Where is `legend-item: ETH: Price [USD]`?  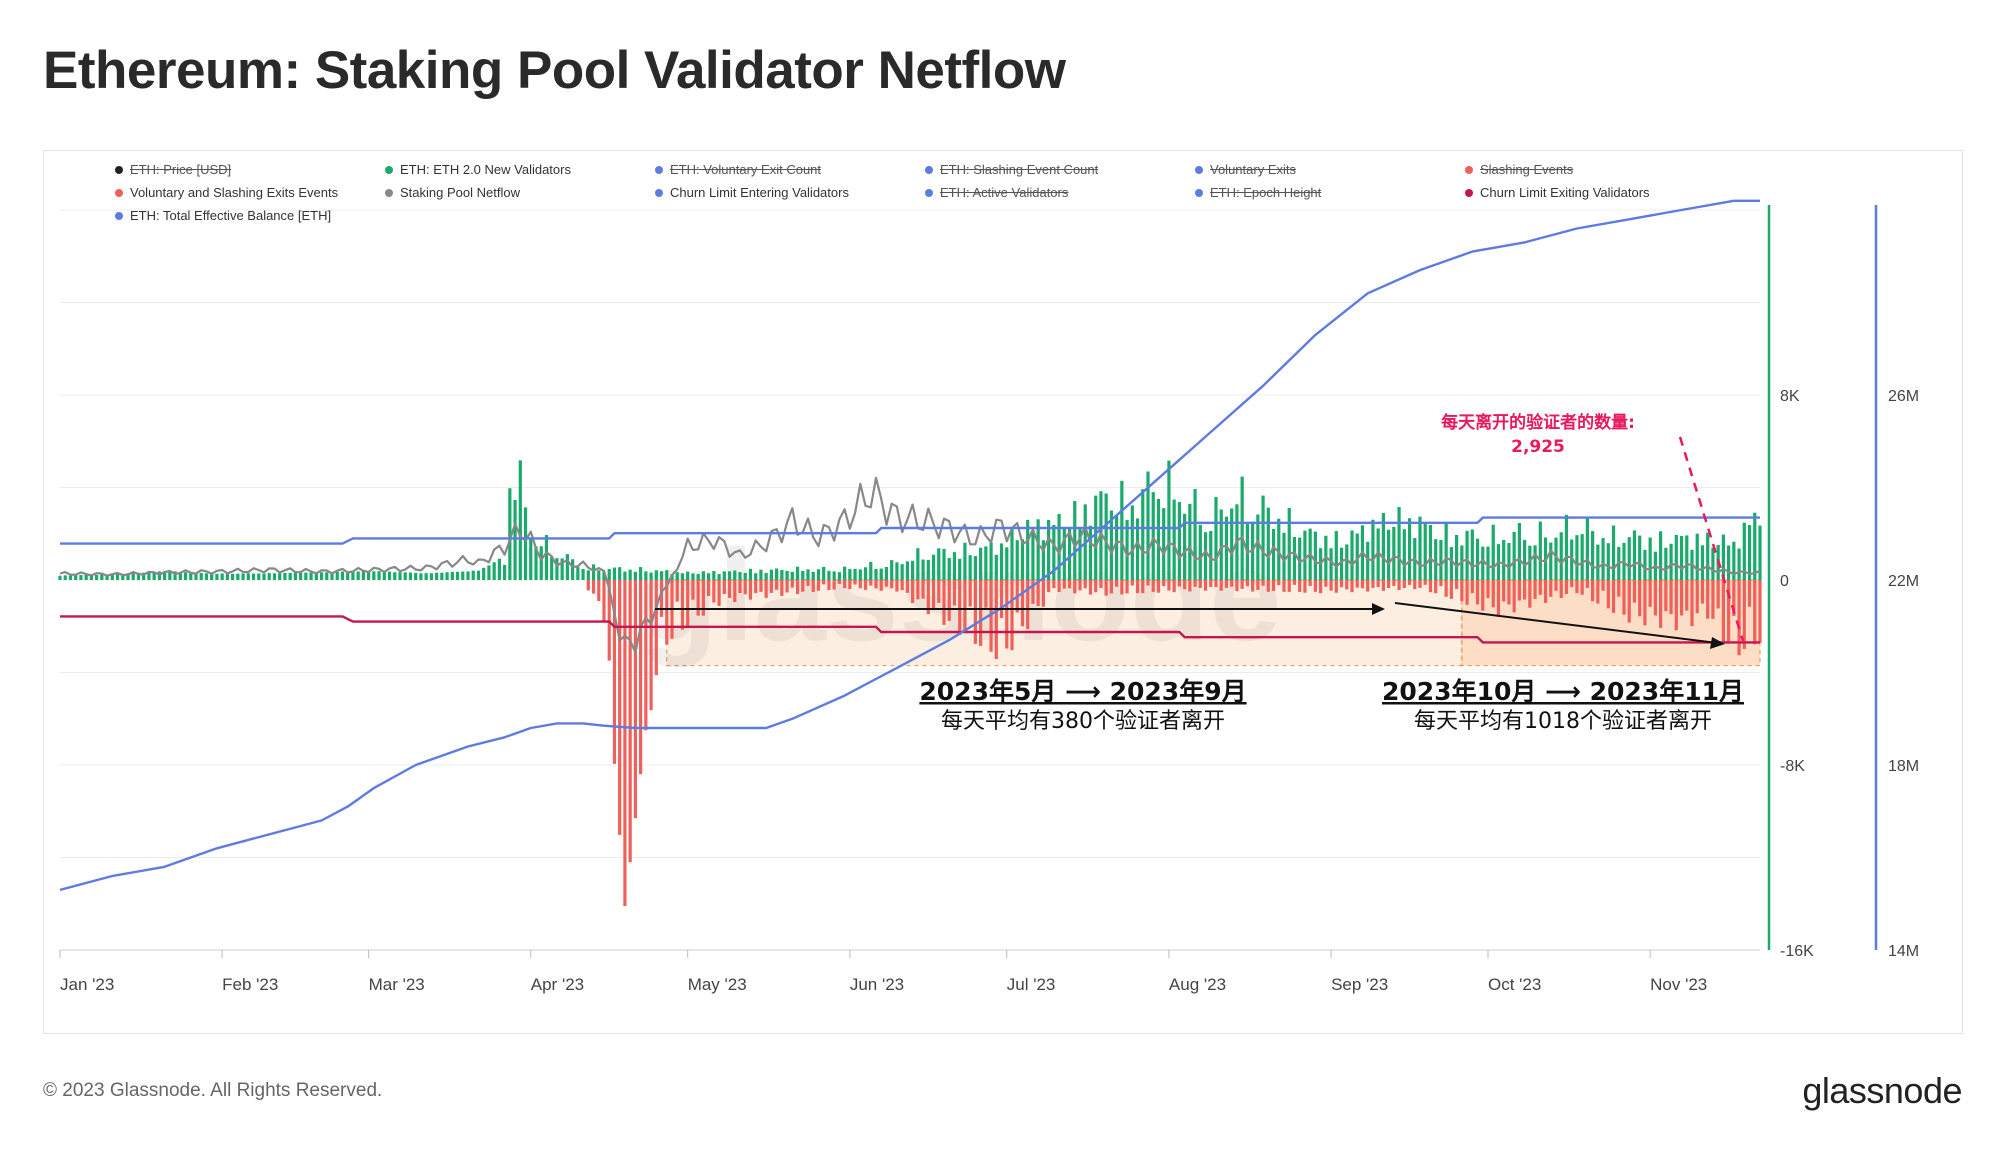
legend-item: ETH: Price [USD] is located at coordinates (250, 169).